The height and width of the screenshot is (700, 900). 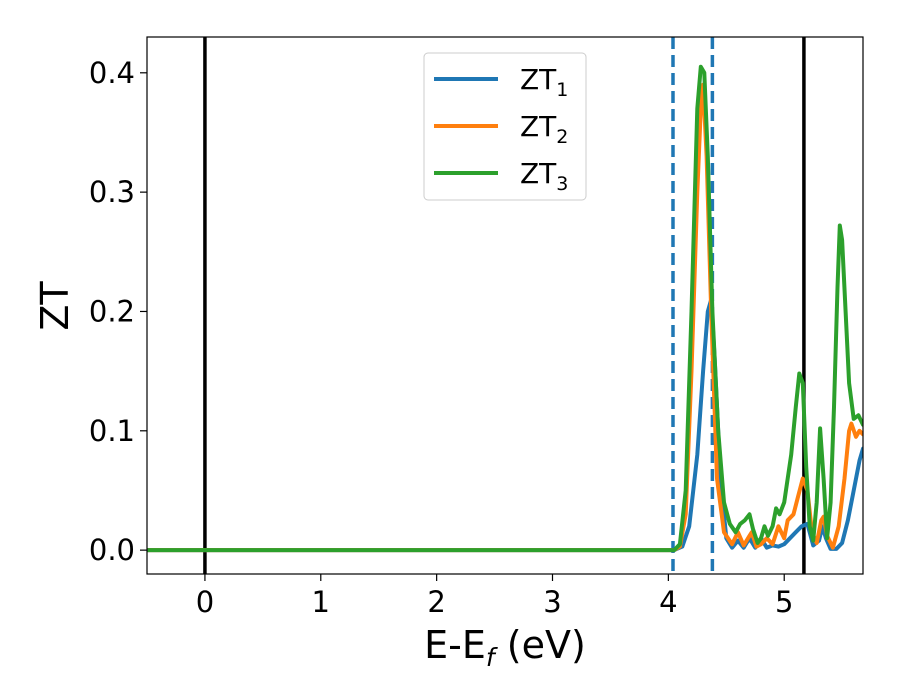 What do you see at coordinates (205, 602) in the screenshot?
I see `x-tick-label: 0` at bounding box center [205, 602].